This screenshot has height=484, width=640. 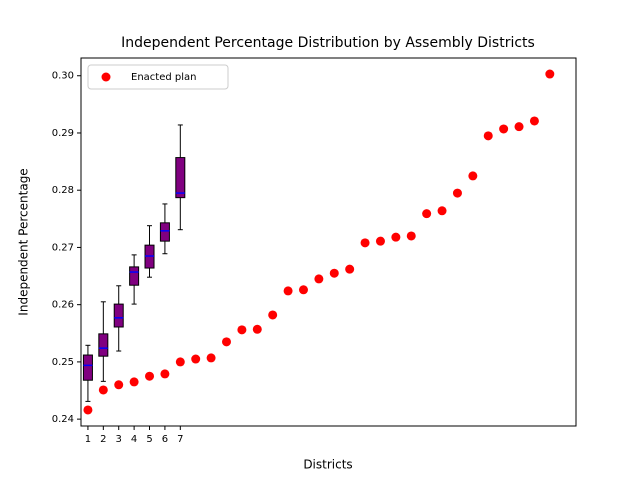 I want to click on x-tick-label: 2, so click(x=103, y=439).